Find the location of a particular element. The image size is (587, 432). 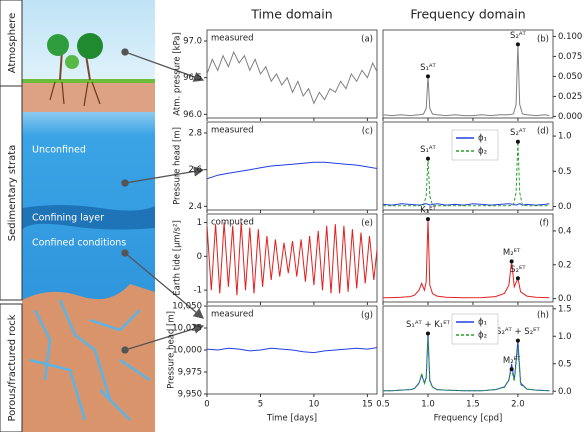

panel-label: (e) is located at coordinates (367, 224).